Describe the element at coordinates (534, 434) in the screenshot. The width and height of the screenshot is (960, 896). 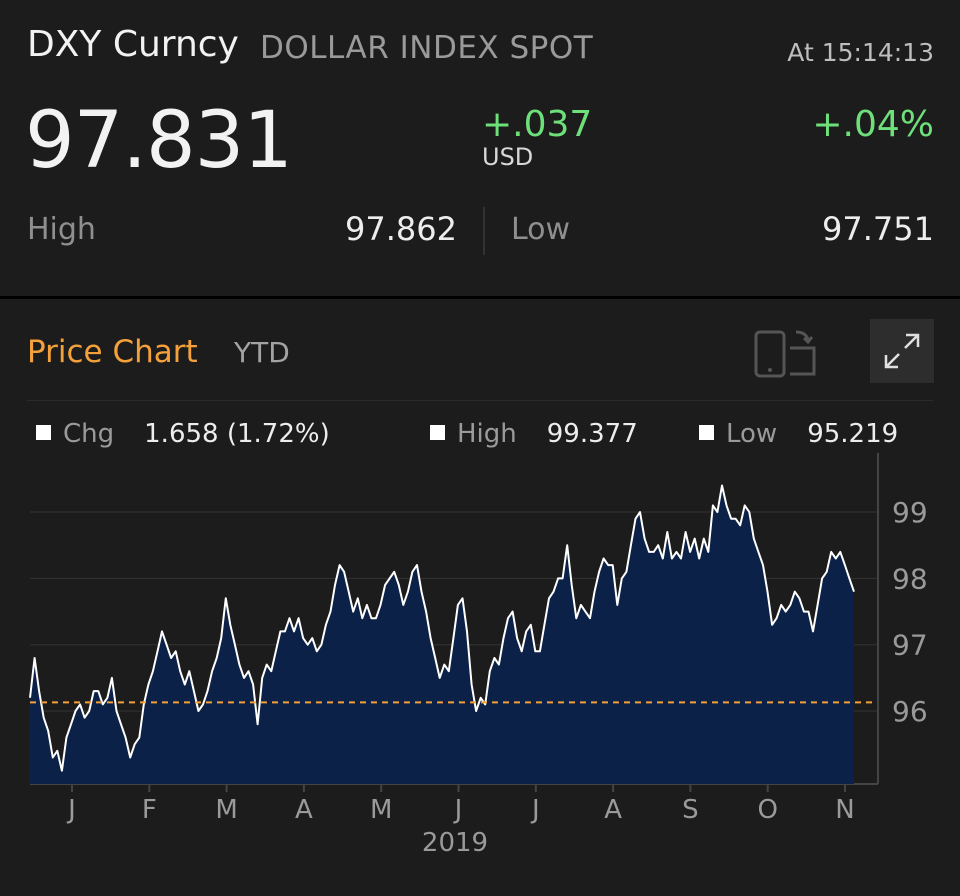
I see `stat-high: High 99.377` at that location.